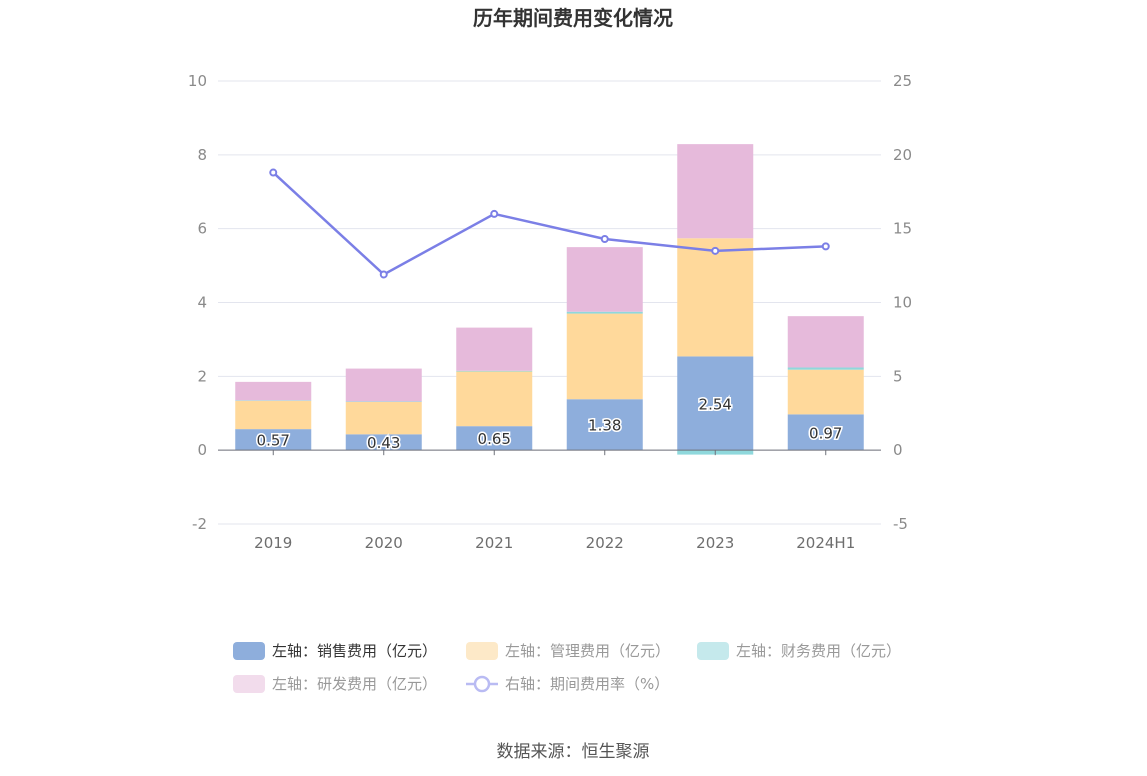 The width and height of the screenshot is (1147, 776). What do you see at coordinates (354, 651) in the screenshot?
I see `legend-label: 左轴：销售费用（亿元）` at bounding box center [354, 651].